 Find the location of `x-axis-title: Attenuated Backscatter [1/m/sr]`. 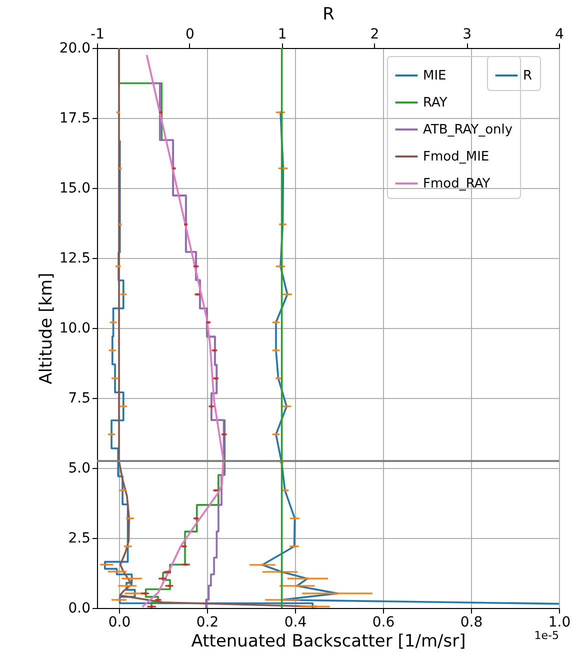

x-axis-title: Attenuated Backscatter [1/m/sr] is located at coordinates (328, 642).